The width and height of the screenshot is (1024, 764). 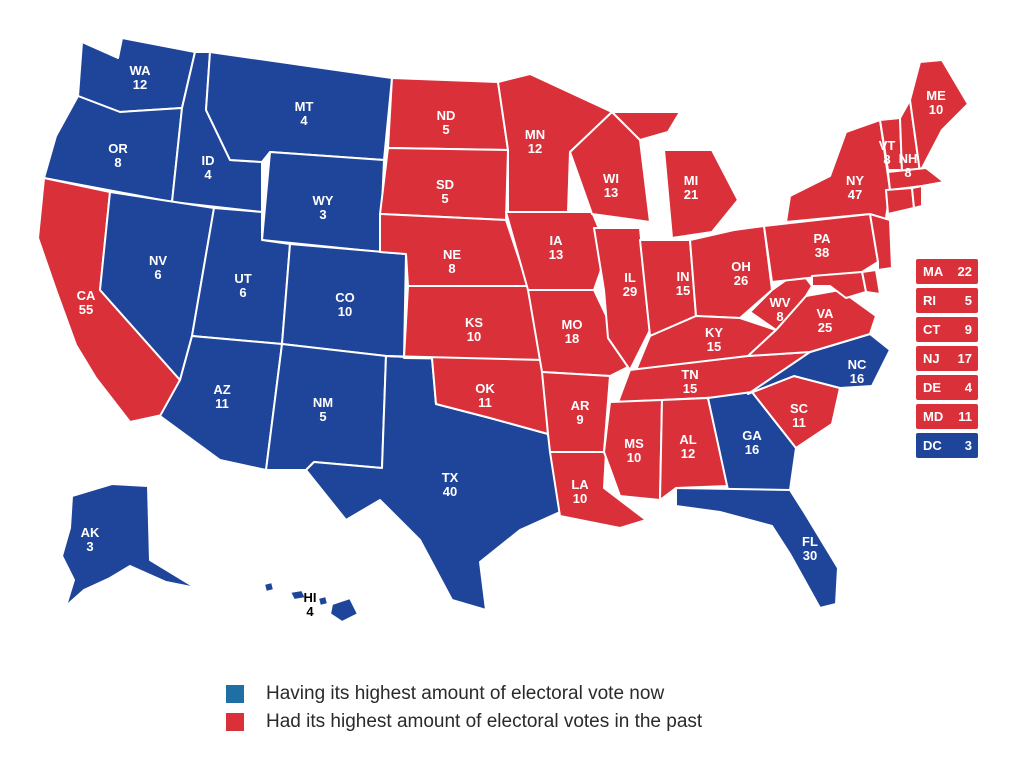 What do you see at coordinates (89, 546) in the screenshot?
I see `state-votes: 3` at bounding box center [89, 546].